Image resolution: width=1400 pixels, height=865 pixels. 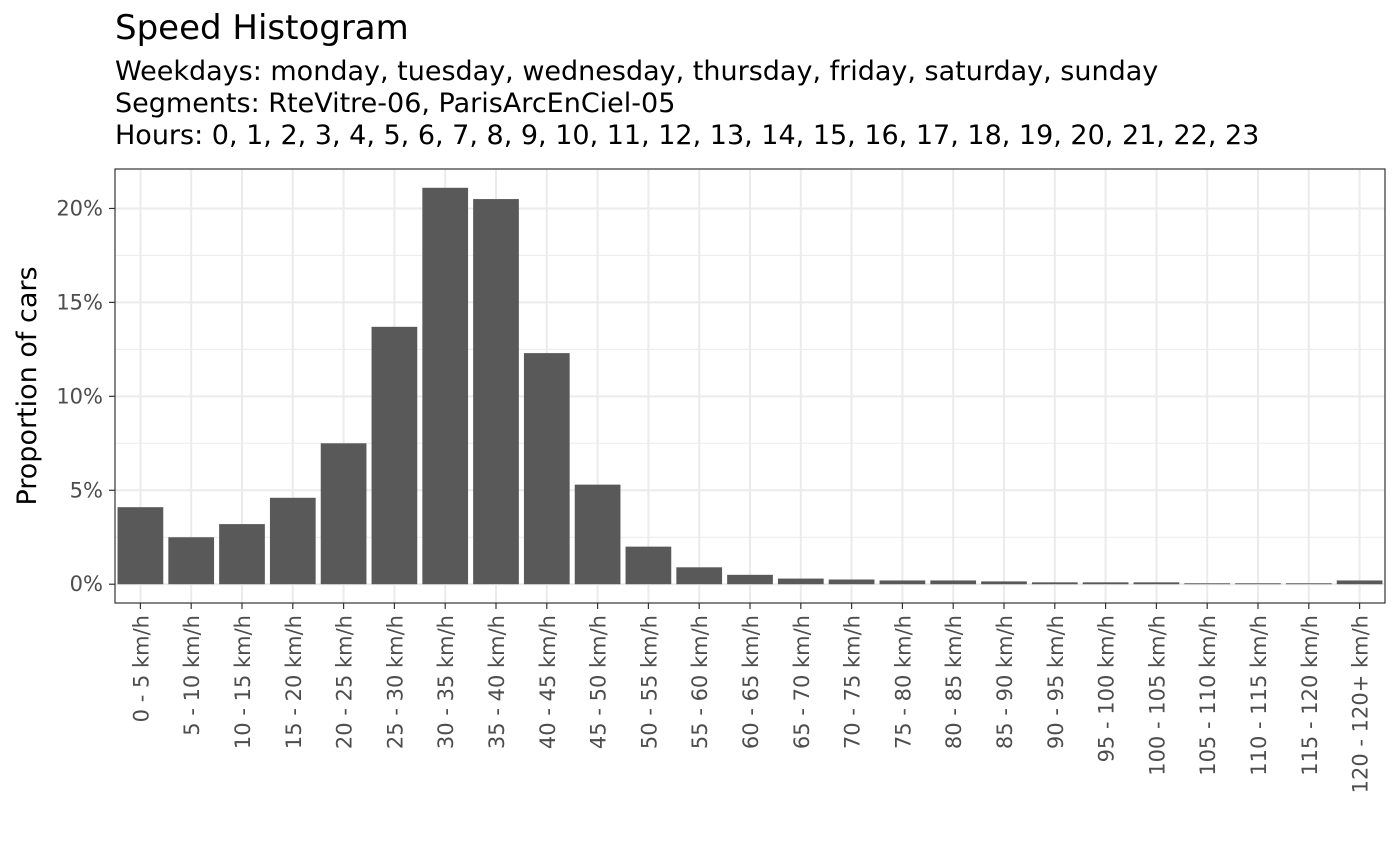 What do you see at coordinates (1259, 695) in the screenshot?
I see `x-tick-label: 110 - 115 km/h` at bounding box center [1259, 695].